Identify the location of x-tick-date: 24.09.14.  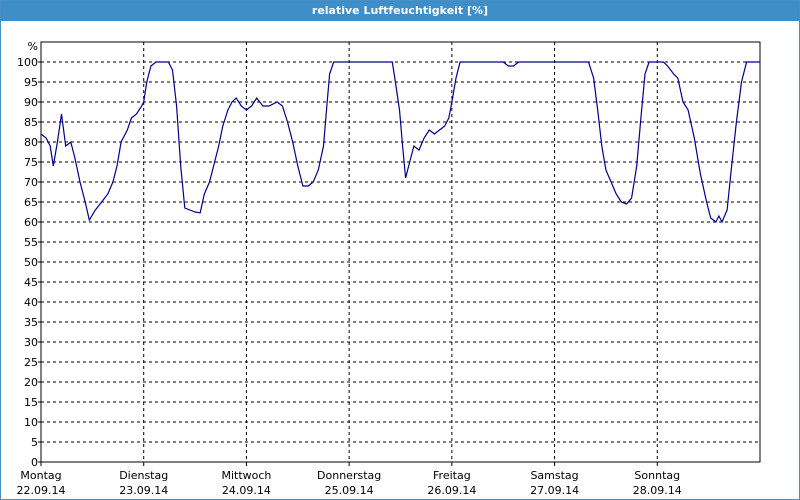
(246, 490).